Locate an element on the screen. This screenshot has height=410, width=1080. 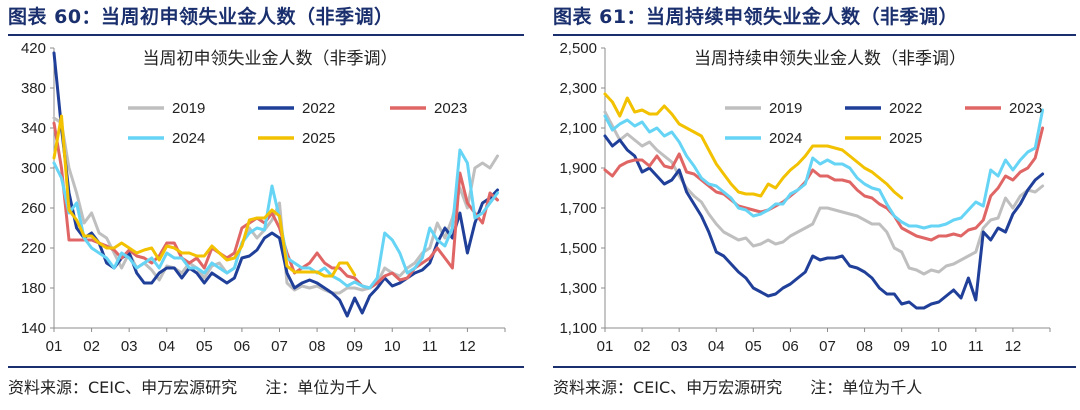
y-tick-label: 2,300 is located at coordinates (578, 88).